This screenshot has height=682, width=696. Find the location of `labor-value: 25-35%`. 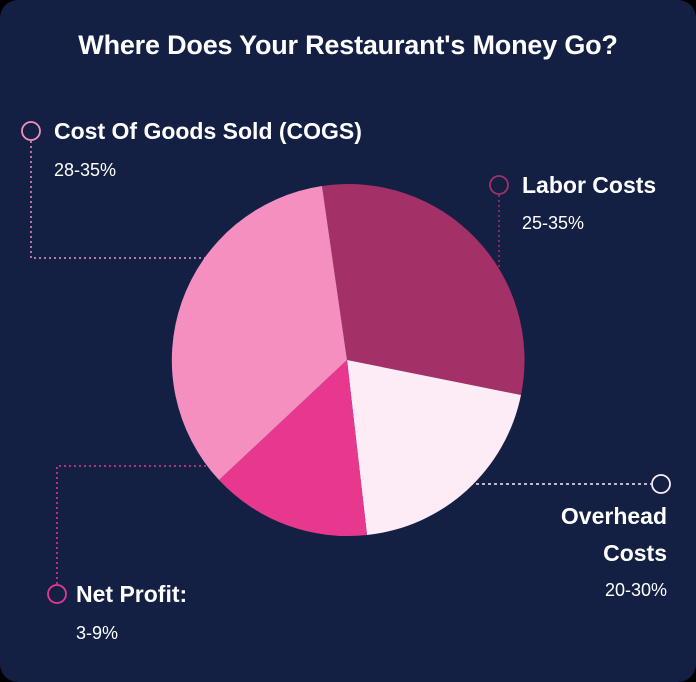

labor-value: 25-35% is located at coordinates (553, 223).